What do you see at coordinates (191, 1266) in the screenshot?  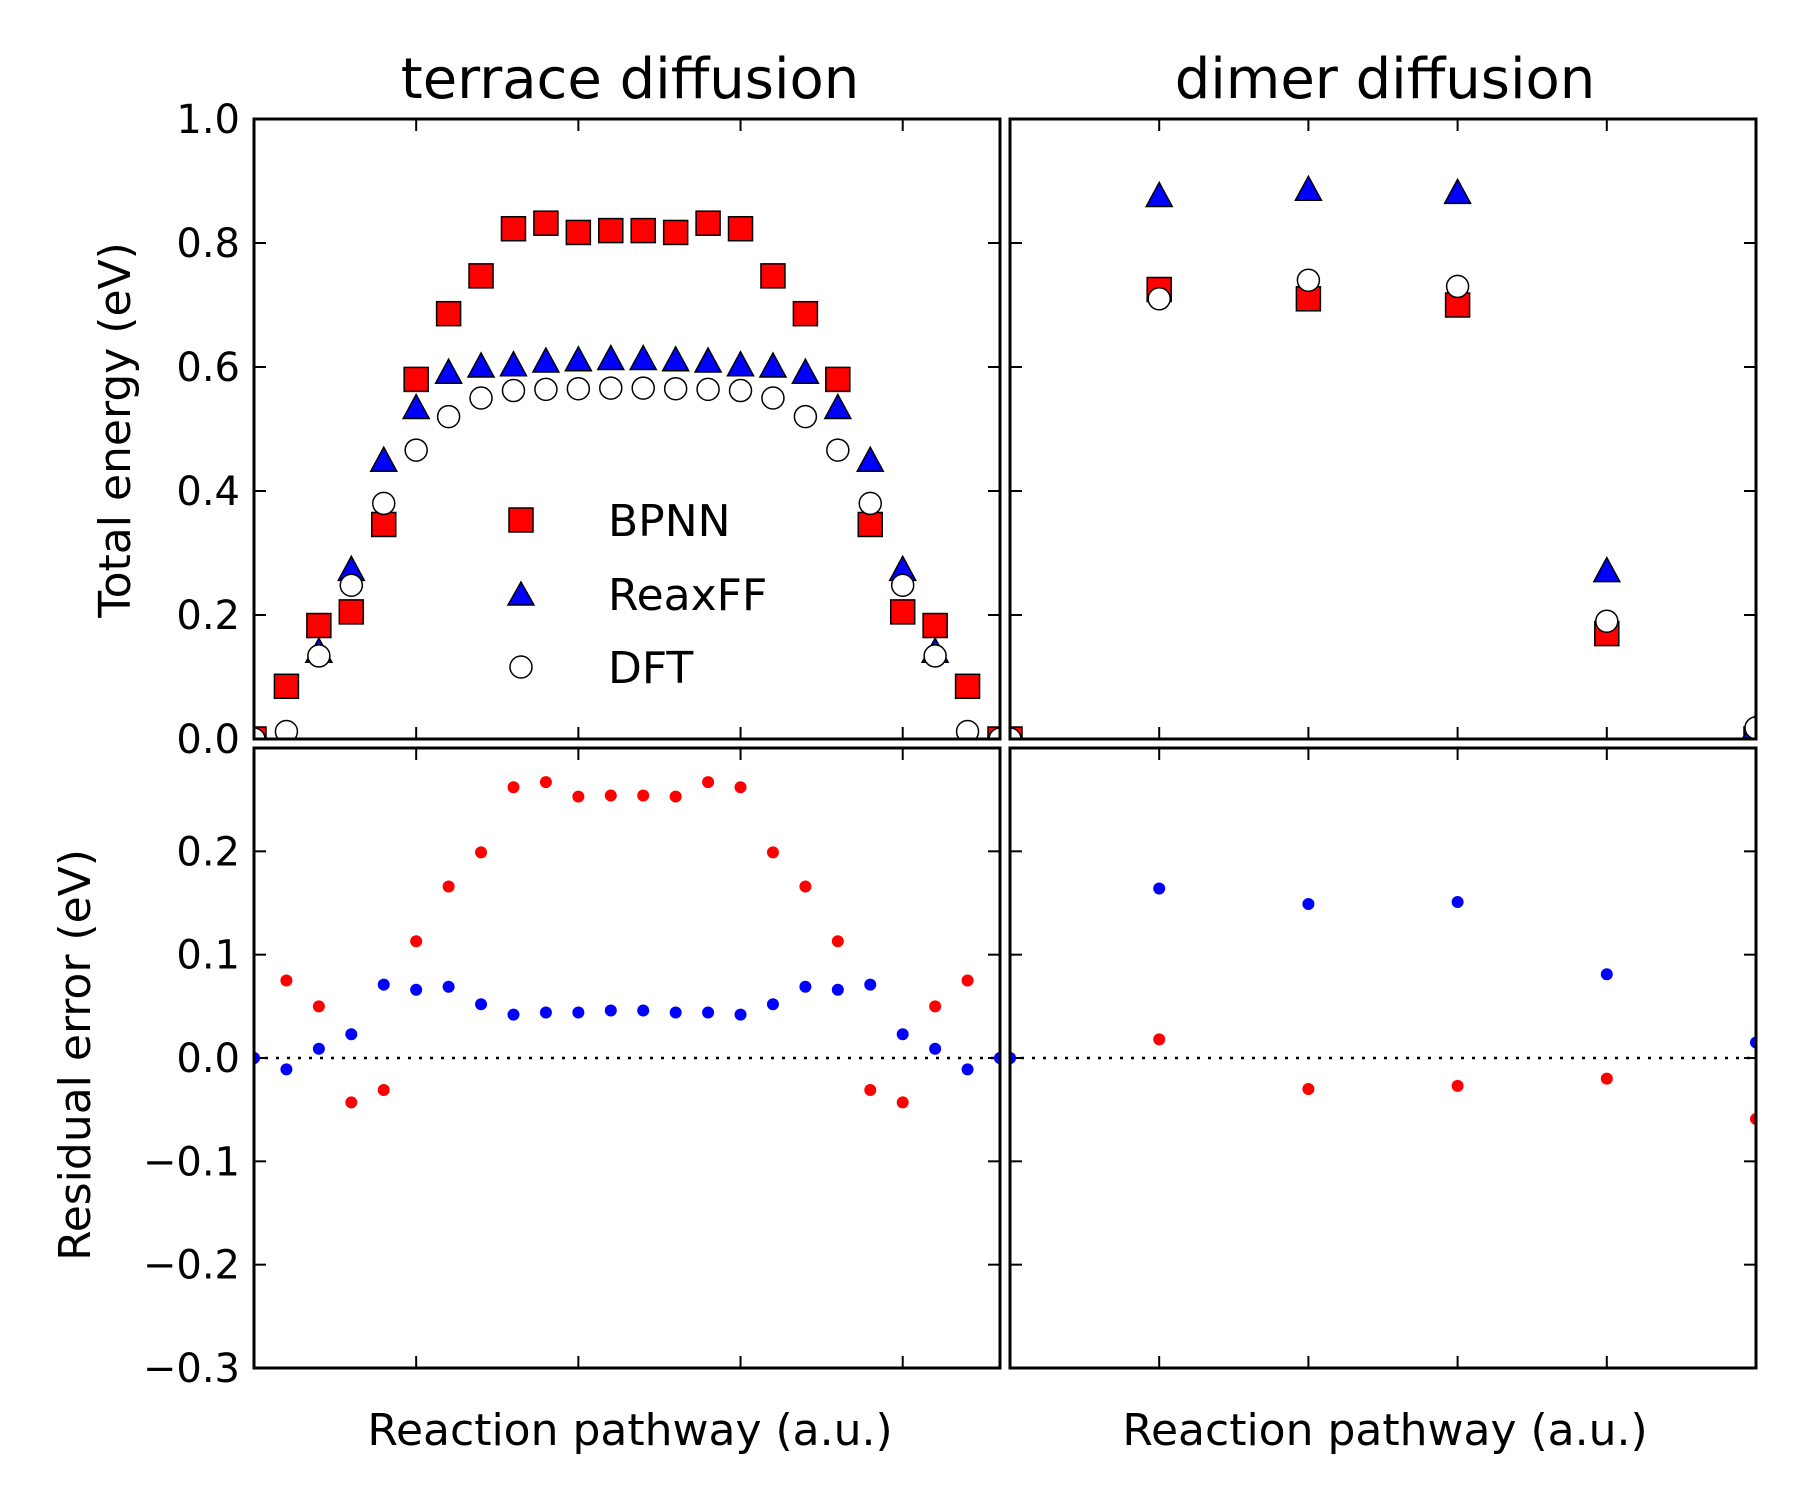 I see `y-tick-label: −0.2` at bounding box center [191, 1266].